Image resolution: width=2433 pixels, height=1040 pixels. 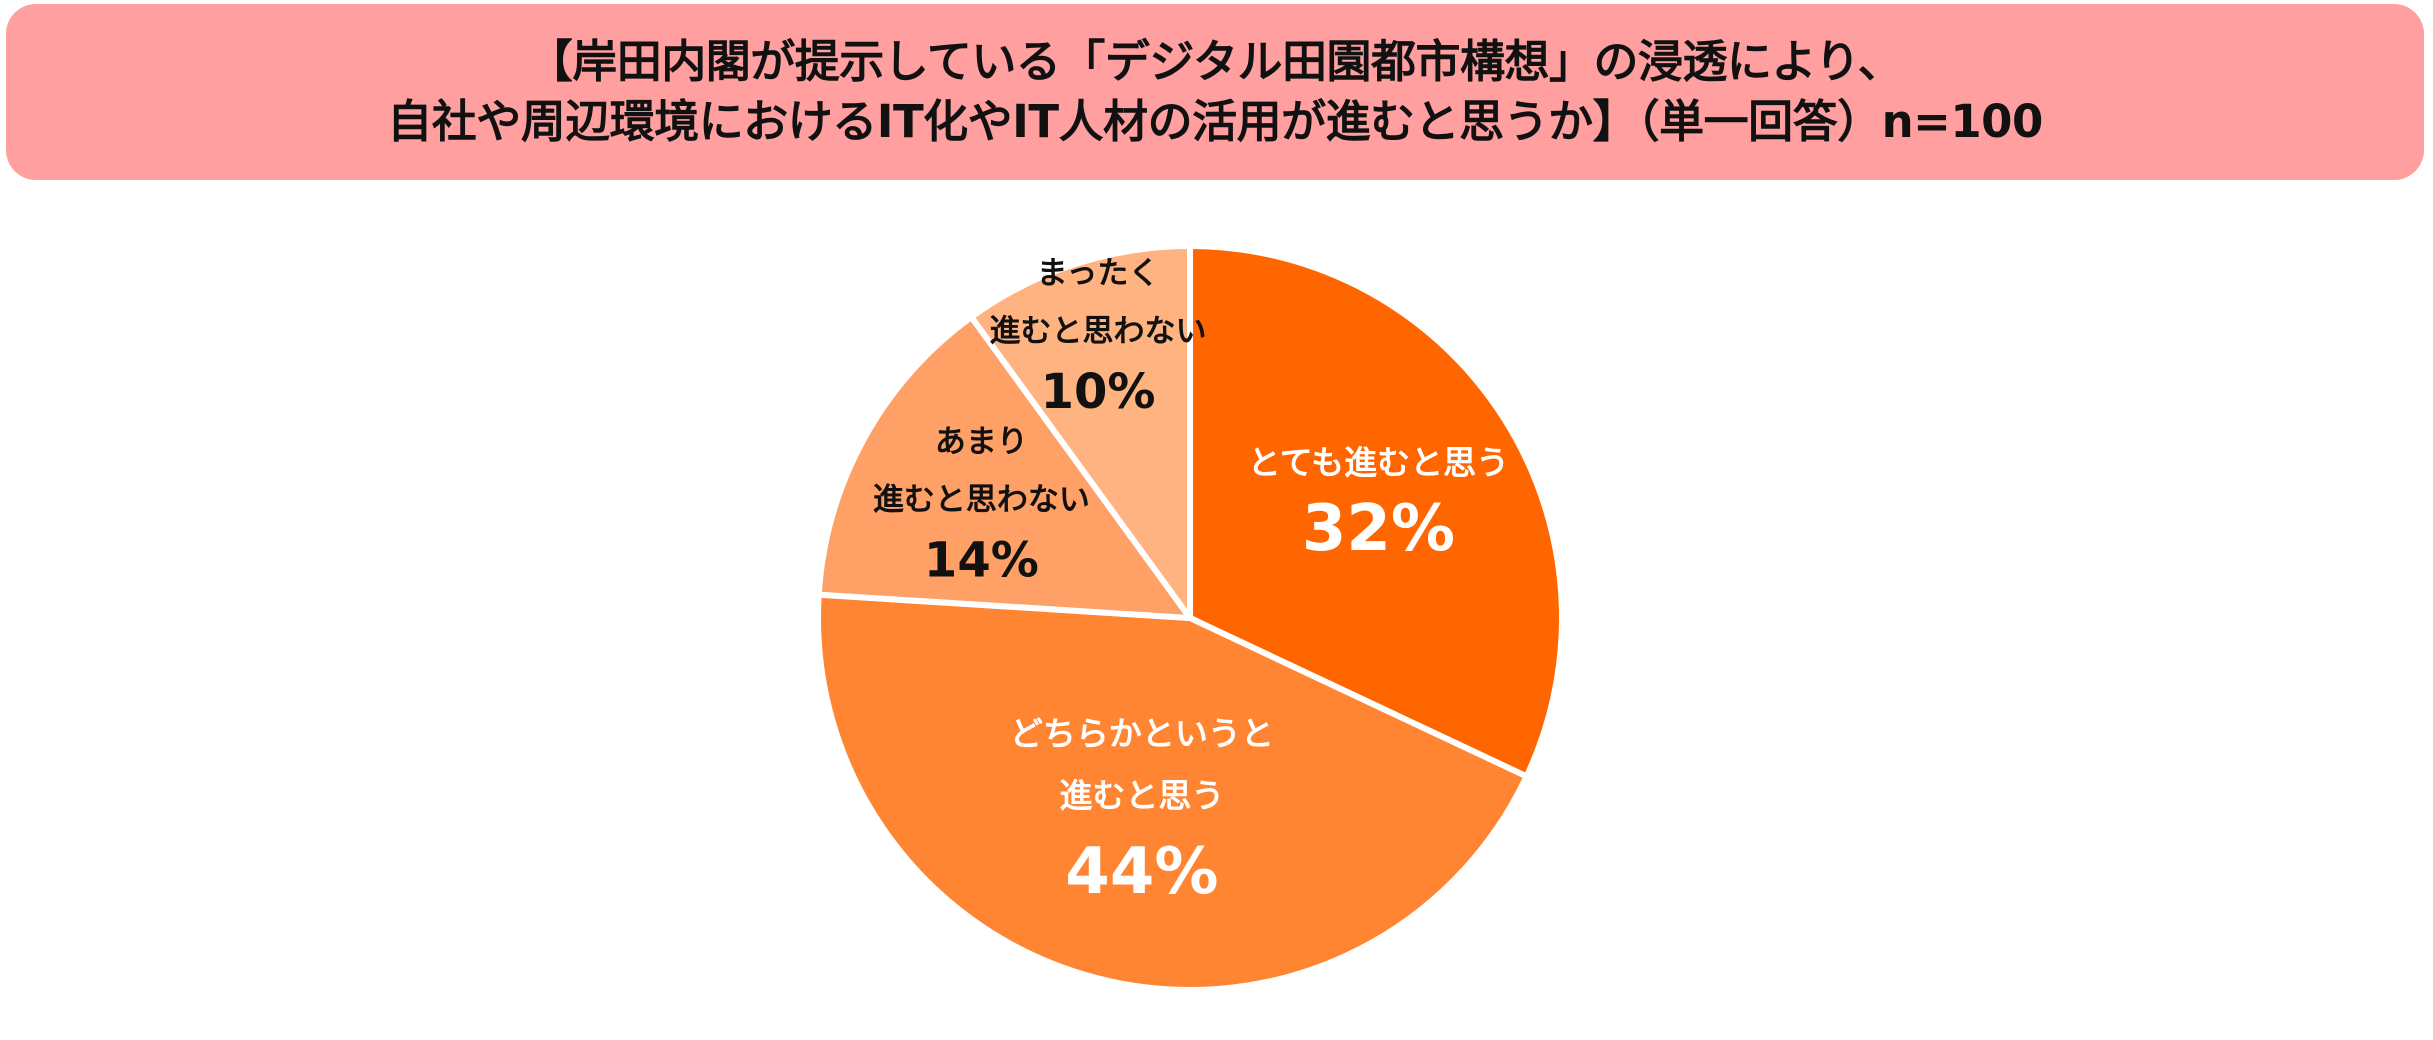 I want to click on chart-title-line-1: 【岸田内閣が提示している「デジタル田園都市構想」の浸透により、, so click(x=1215, y=61).